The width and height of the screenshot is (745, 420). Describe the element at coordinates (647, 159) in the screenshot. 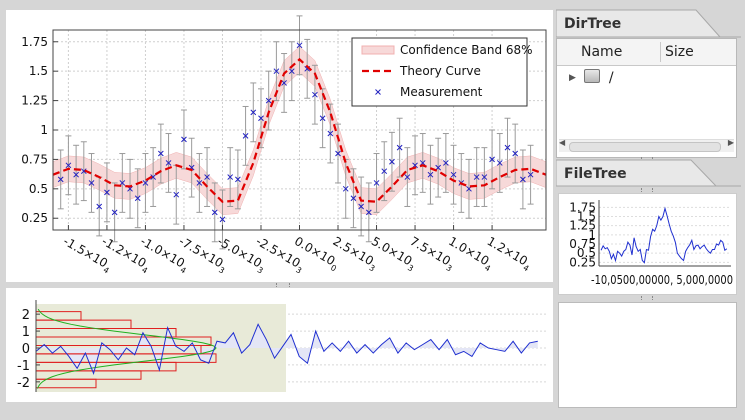

I see `sidebar-splitter` at that location.